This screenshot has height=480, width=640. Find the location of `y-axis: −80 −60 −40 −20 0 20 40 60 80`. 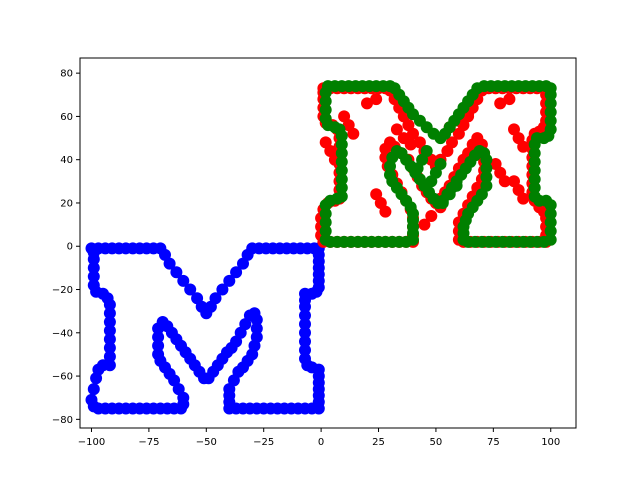

y-axis: −80 −60 −40 −20 0 20 40 60 80 is located at coordinates (66, 247).